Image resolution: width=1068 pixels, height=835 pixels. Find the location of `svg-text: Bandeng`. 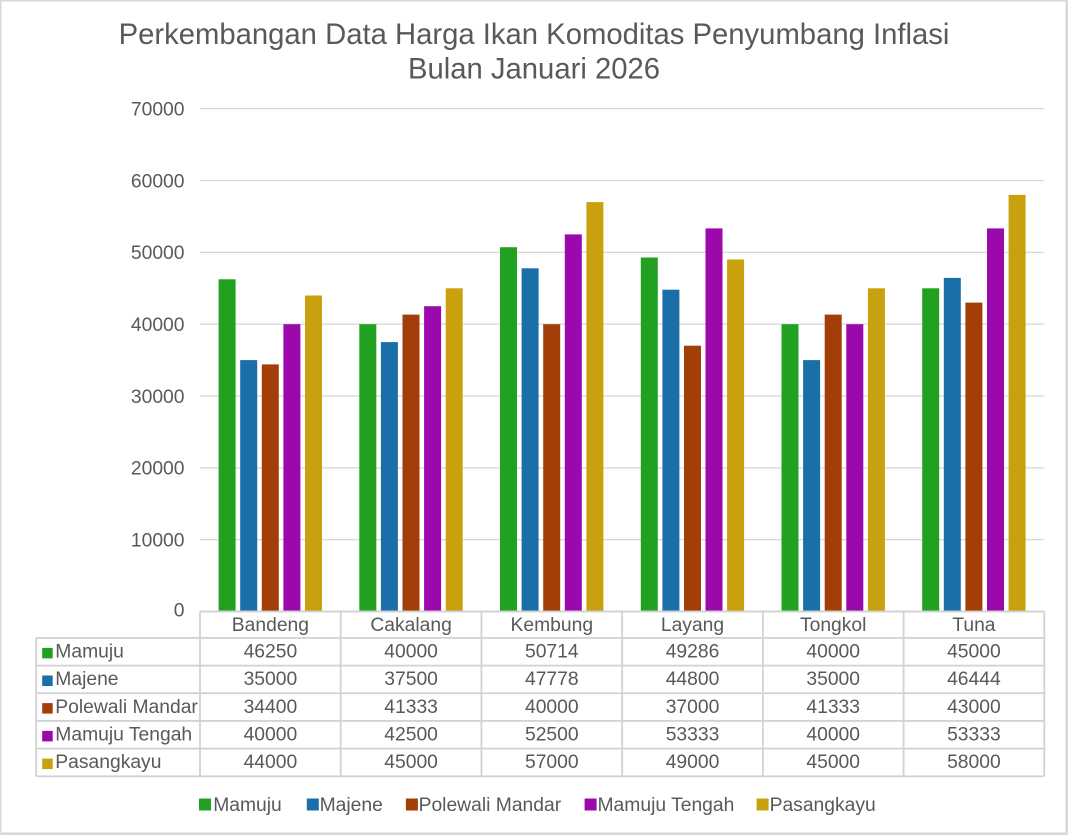

svg-text: Bandeng is located at coordinates (270, 625).